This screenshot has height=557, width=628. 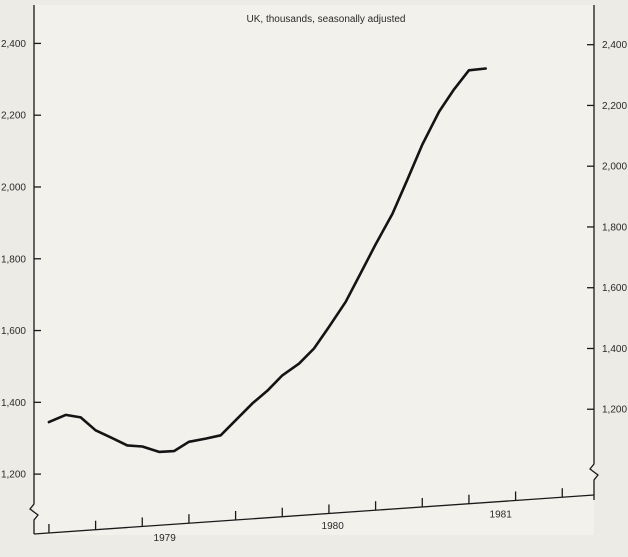 What do you see at coordinates (13, 187) in the screenshot?
I see `left-tick-label: 2,000` at bounding box center [13, 187].